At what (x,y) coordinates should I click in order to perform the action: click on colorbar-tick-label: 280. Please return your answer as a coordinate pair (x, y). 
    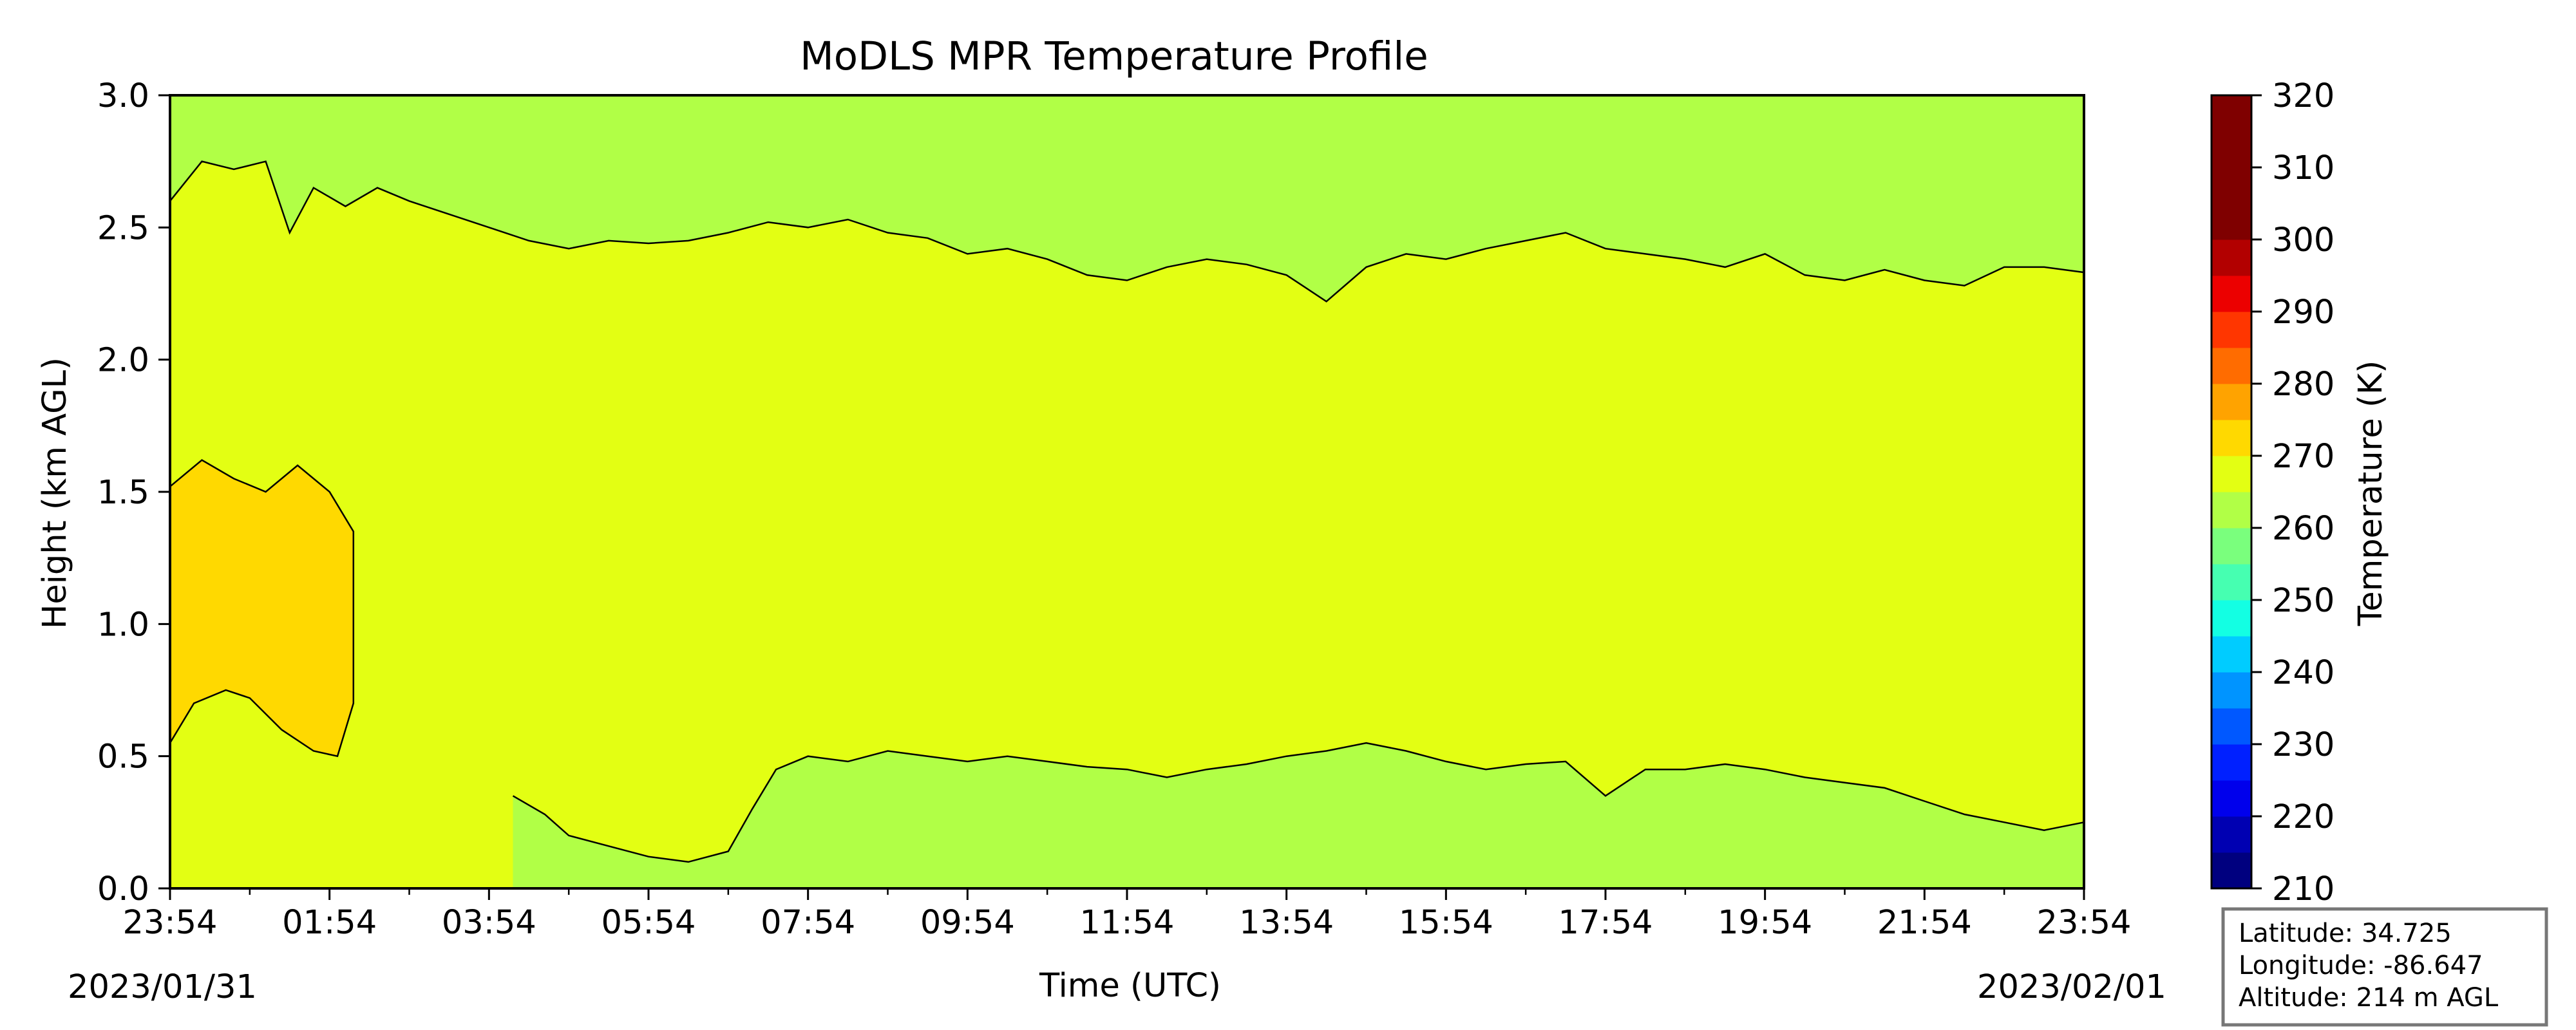
    Looking at the image, I should click on (2303, 385).